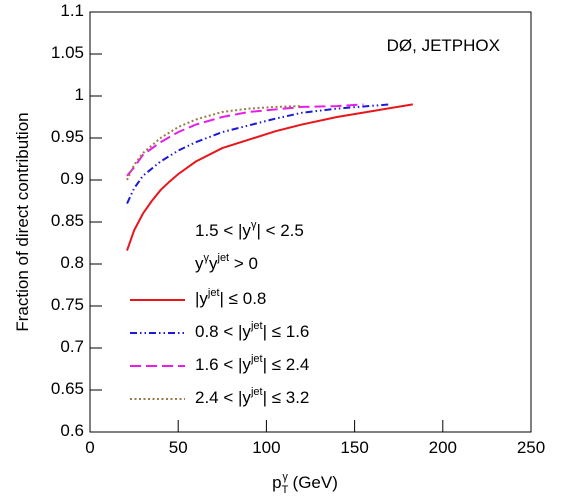 The height and width of the screenshot is (501, 562). Describe the element at coordinates (72, 262) in the screenshot. I see `y-tick-label: 0.8` at that location.